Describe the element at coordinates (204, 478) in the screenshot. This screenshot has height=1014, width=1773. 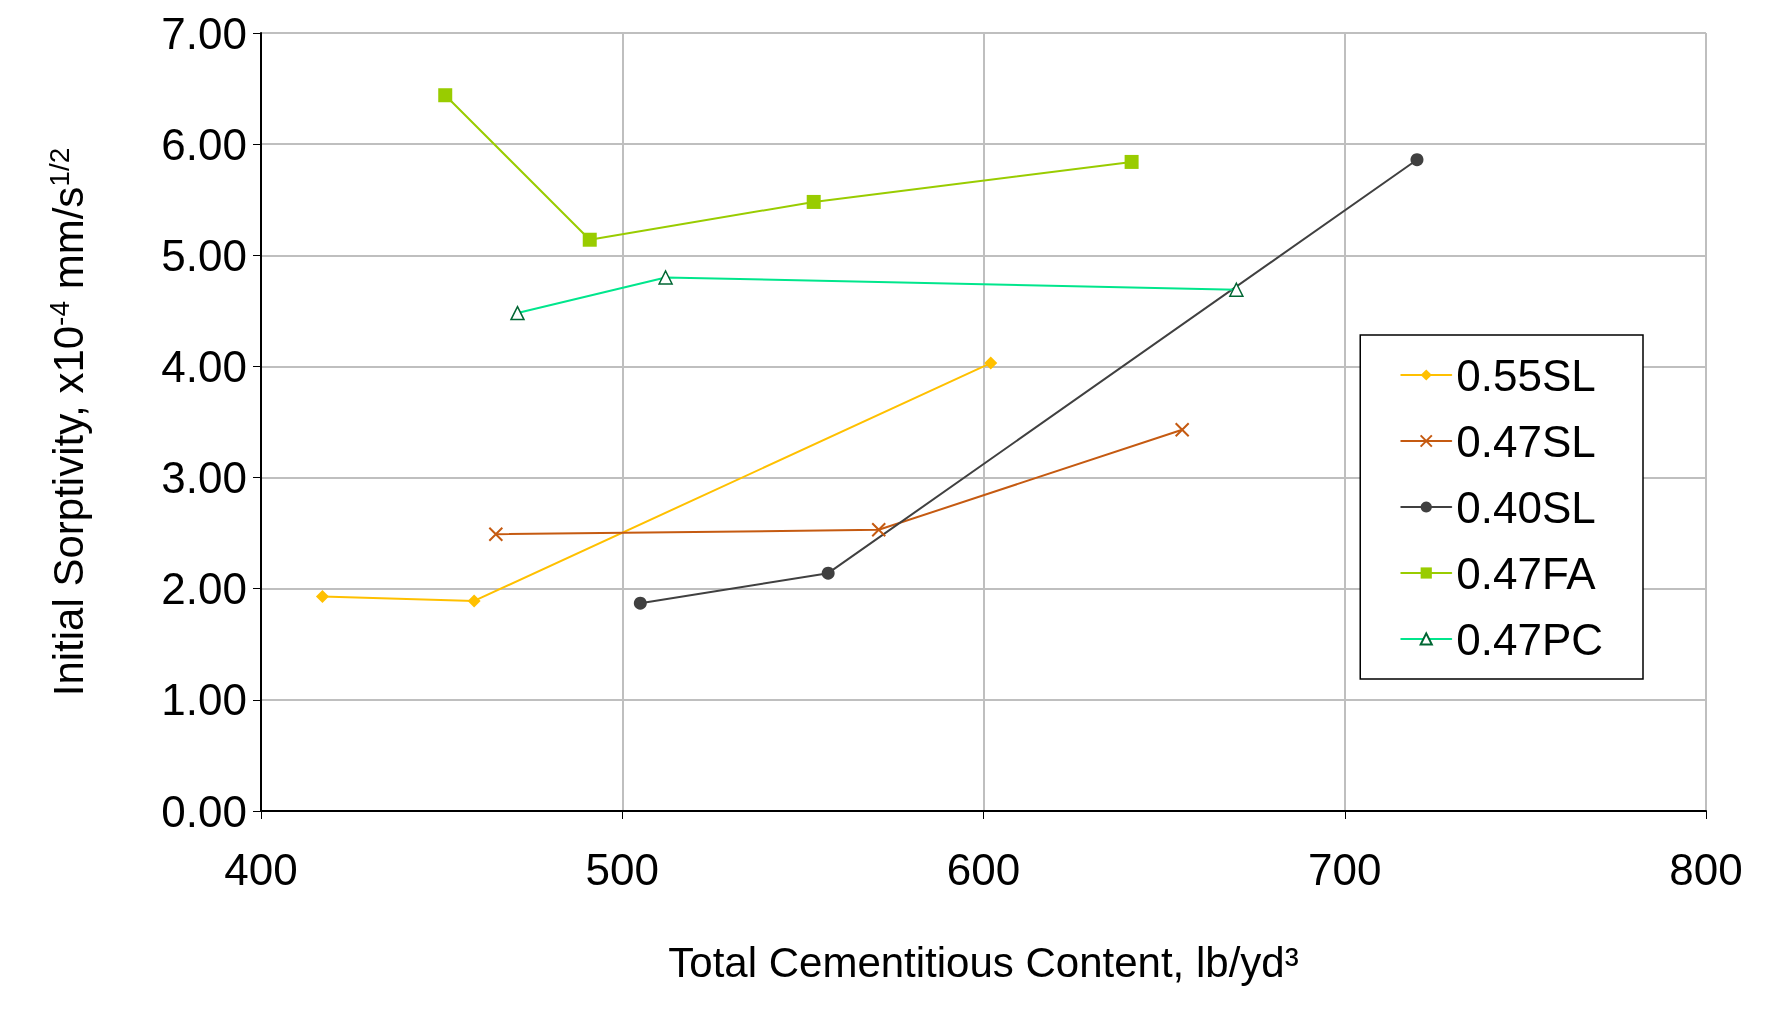
I see `y-tick-label: 3.00` at that location.